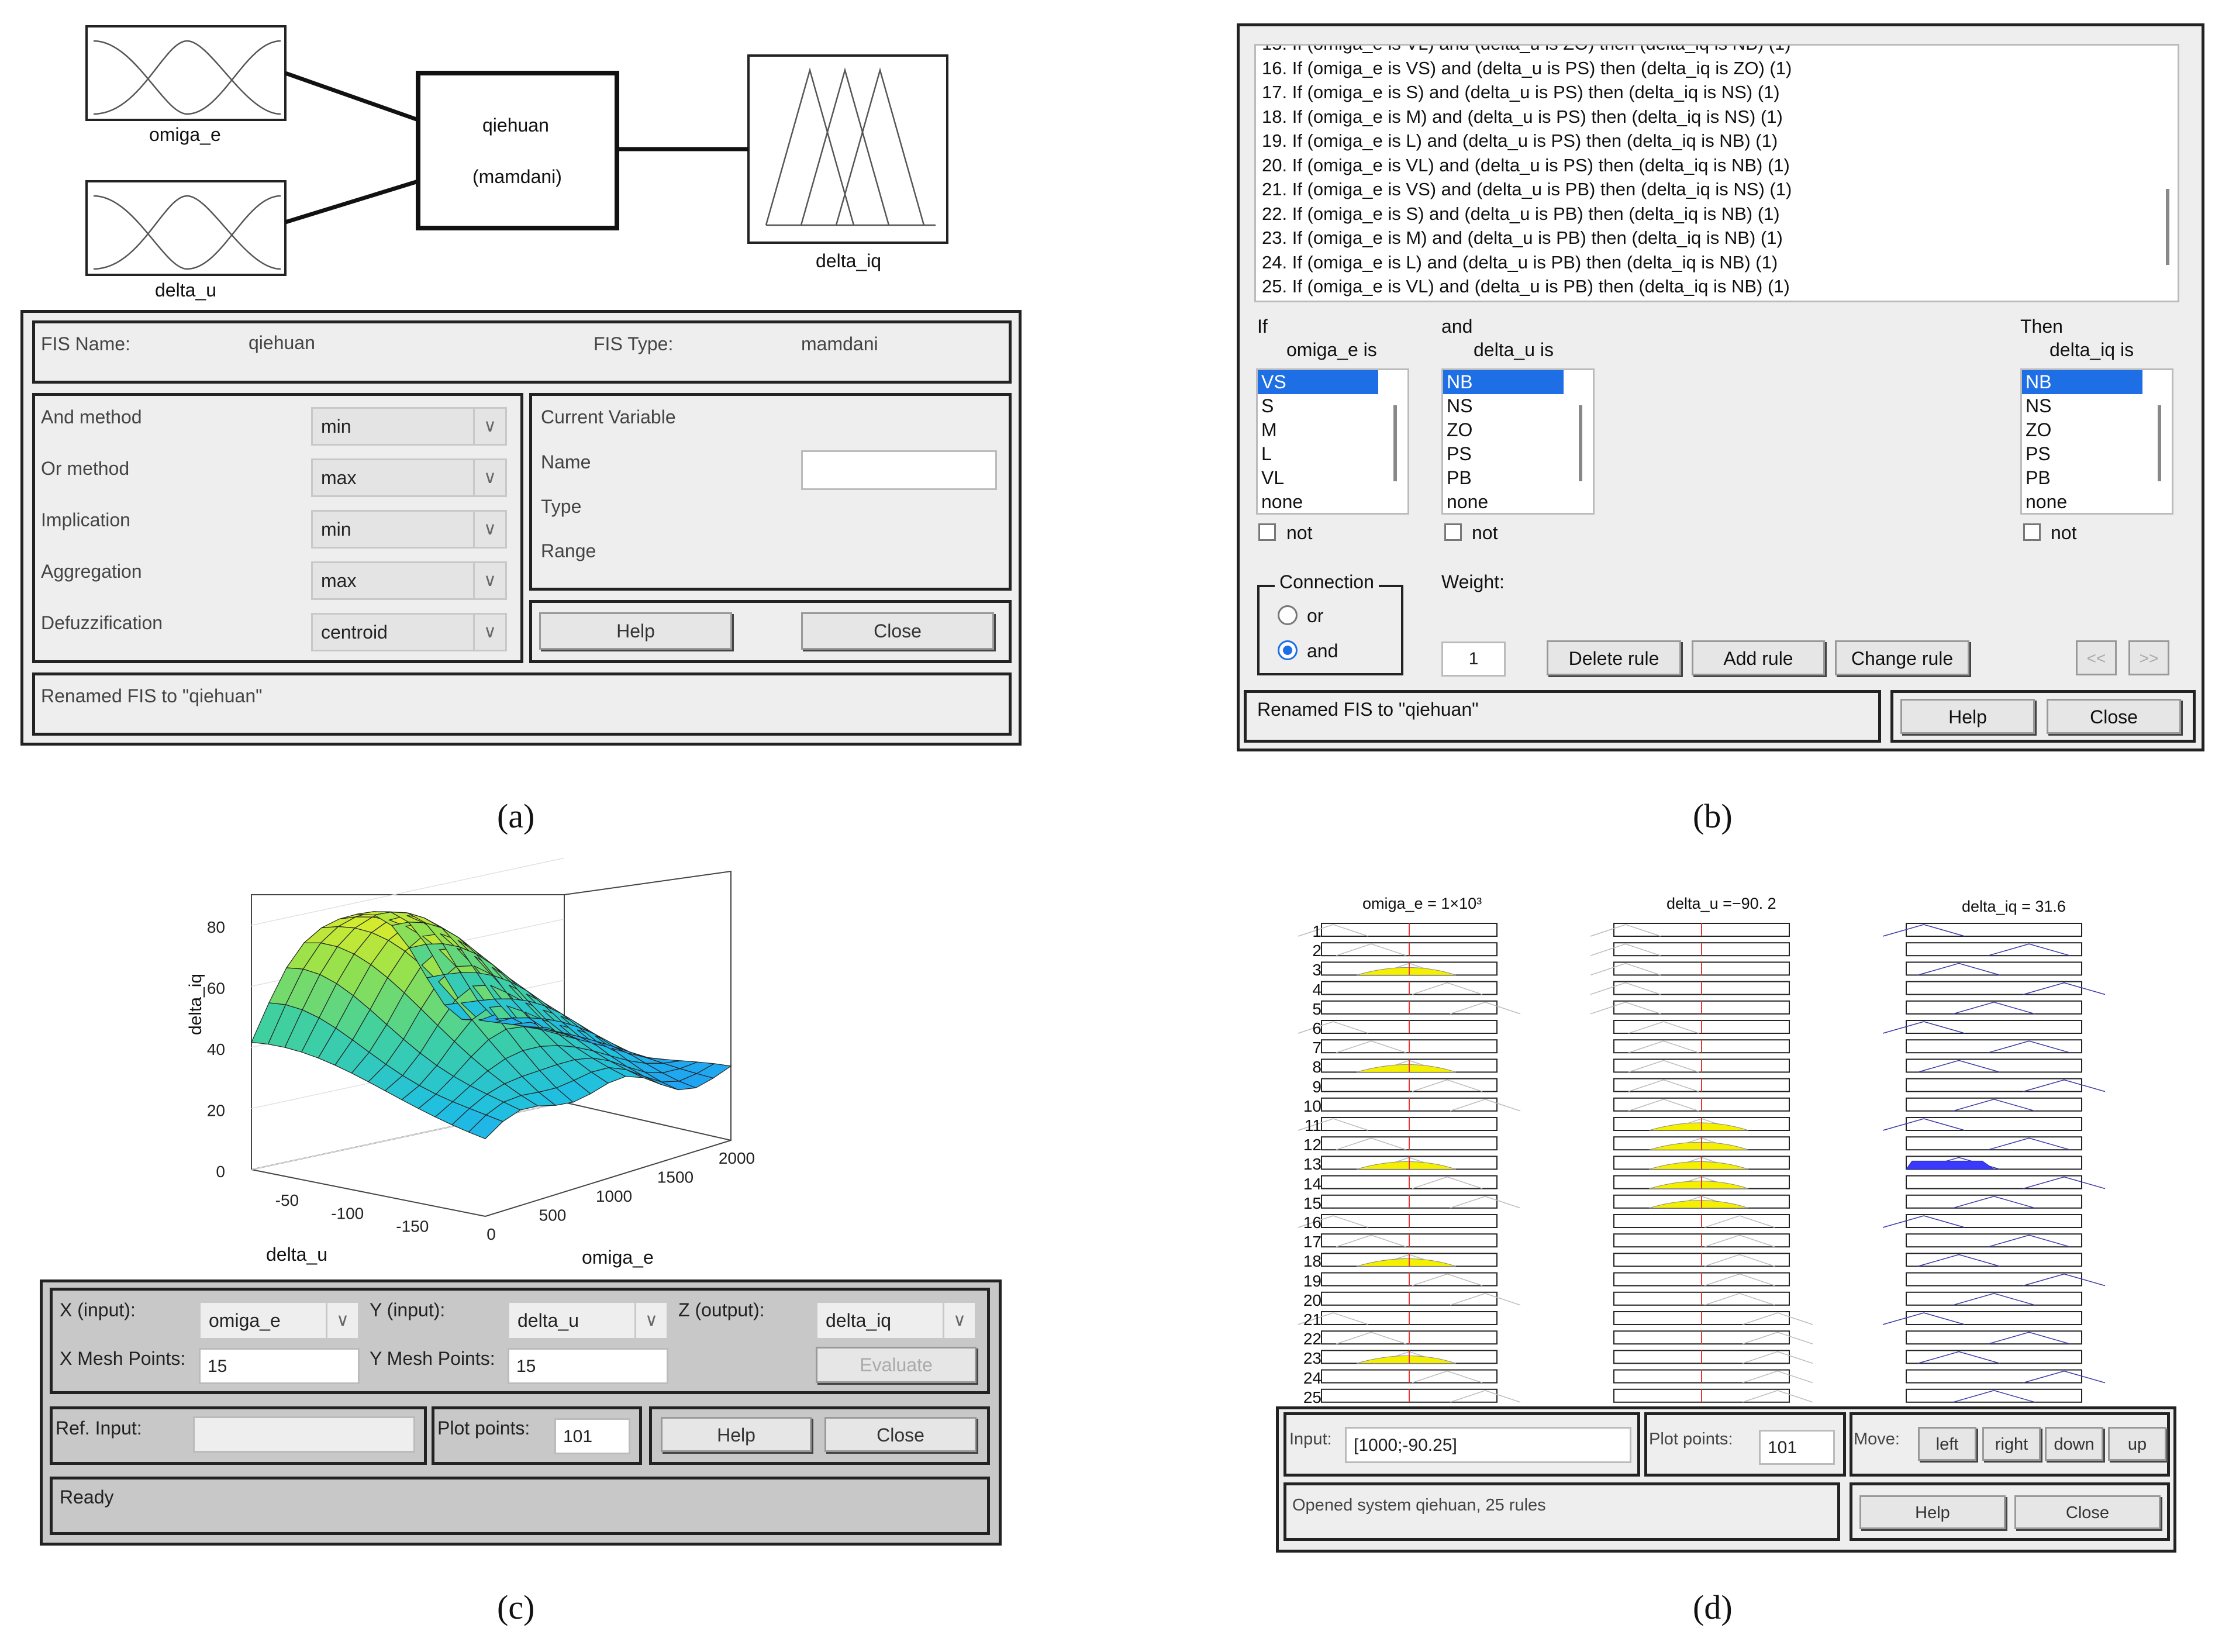 This screenshot has height=1652, width=2222. Describe the element at coordinates (1518, 441) in the screenshot. I see `delta-u-list: NB NS ZO PS PB none` at that location.